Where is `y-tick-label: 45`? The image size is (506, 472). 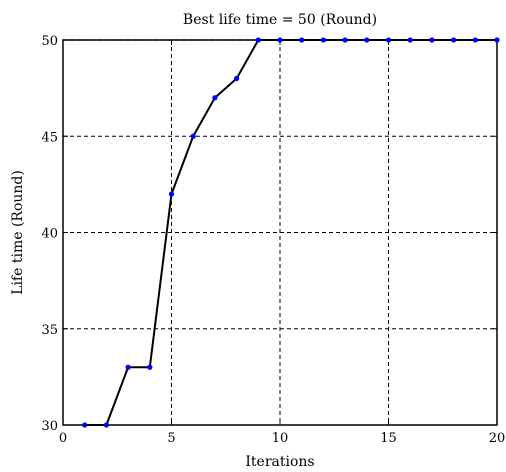 y-tick-label: 45 is located at coordinates (49, 137).